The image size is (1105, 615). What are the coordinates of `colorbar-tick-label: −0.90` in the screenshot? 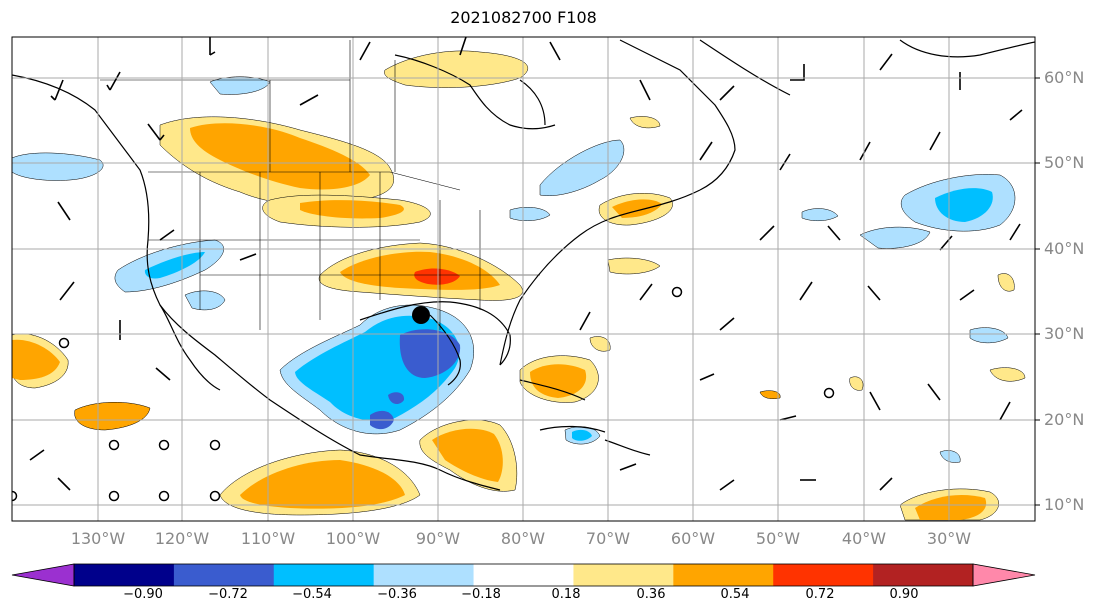 It's located at (143, 594).